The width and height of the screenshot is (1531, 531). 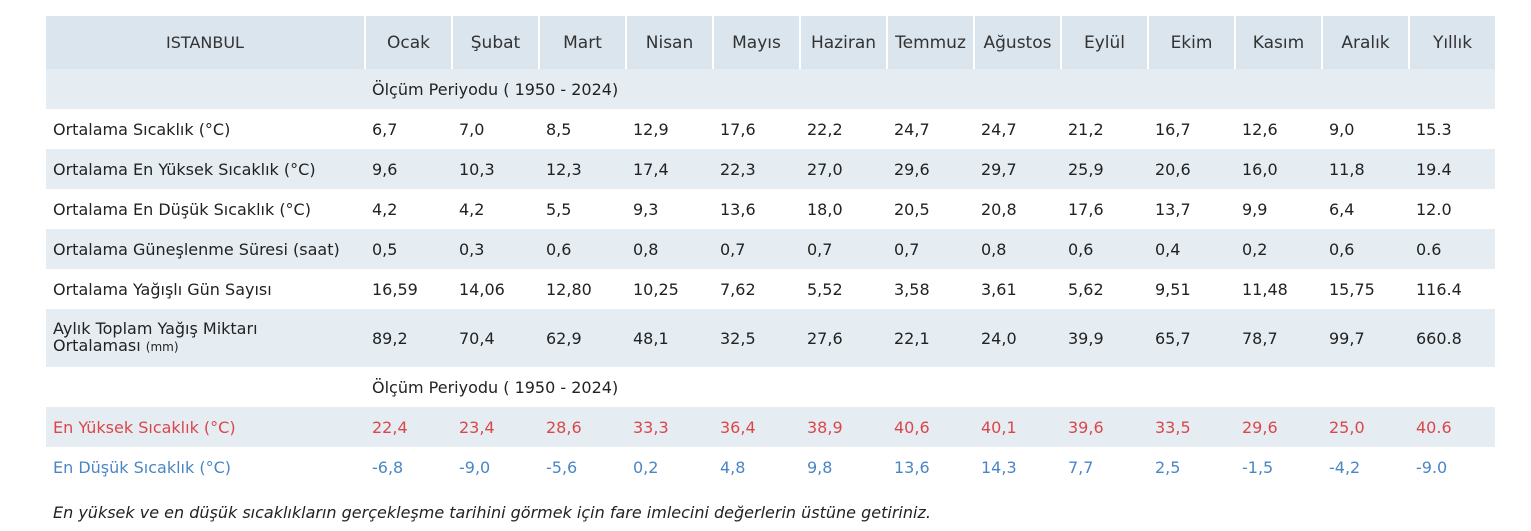 What do you see at coordinates (646, 467) in the screenshot?
I see `extreme-low-cell: 0,2` at bounding box center [646, 467].